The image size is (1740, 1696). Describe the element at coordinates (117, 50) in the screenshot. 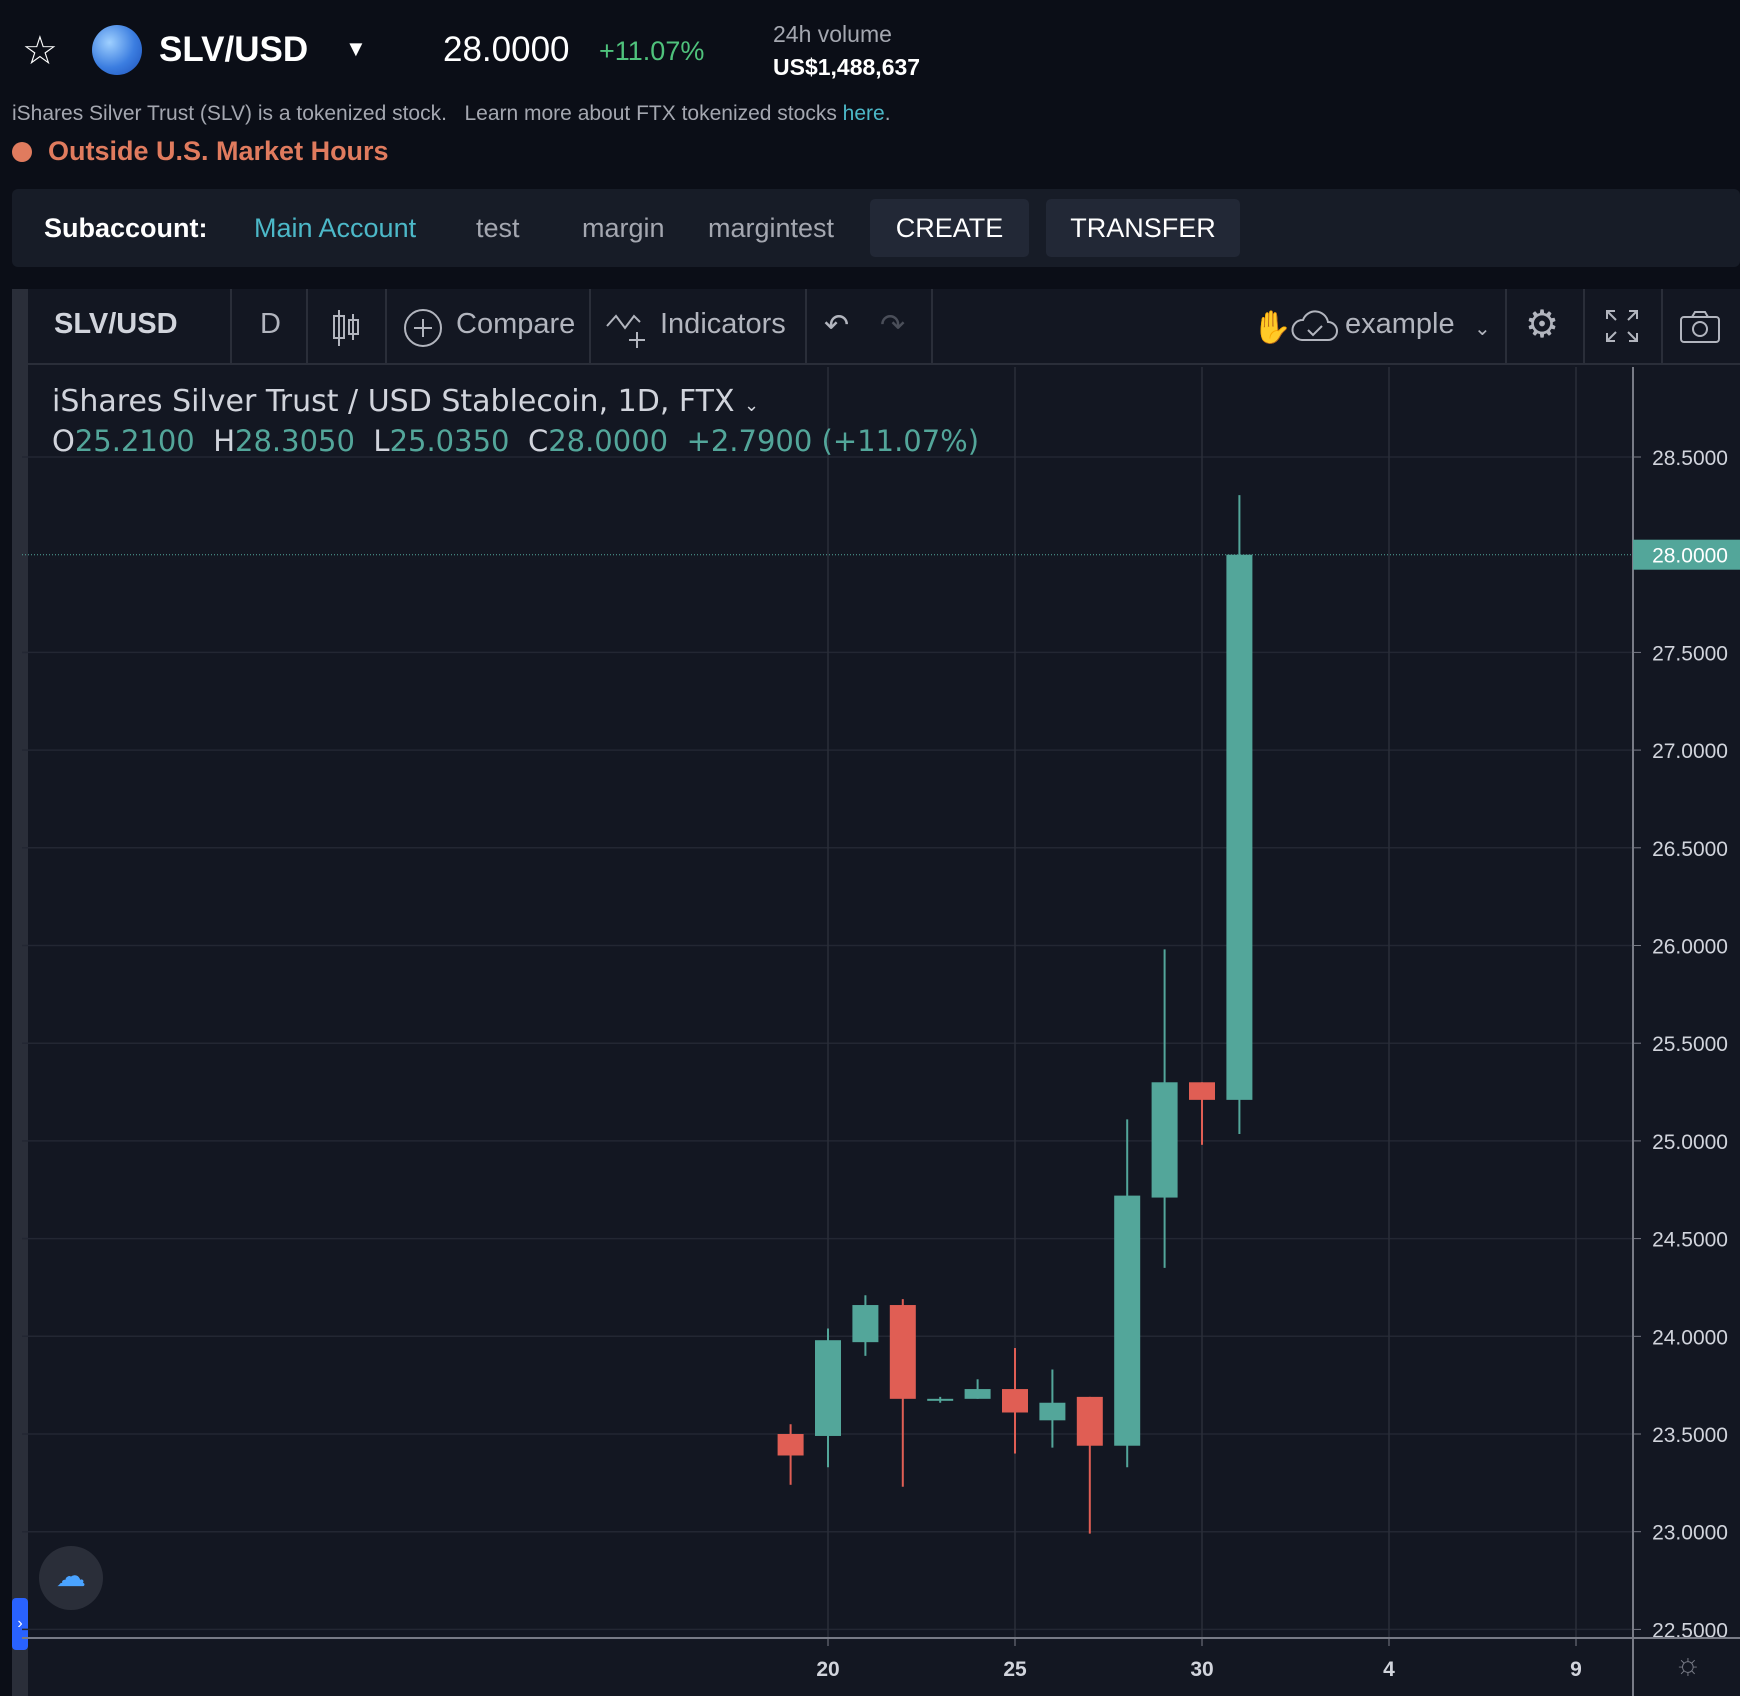

I see `globe-icon` at that location.